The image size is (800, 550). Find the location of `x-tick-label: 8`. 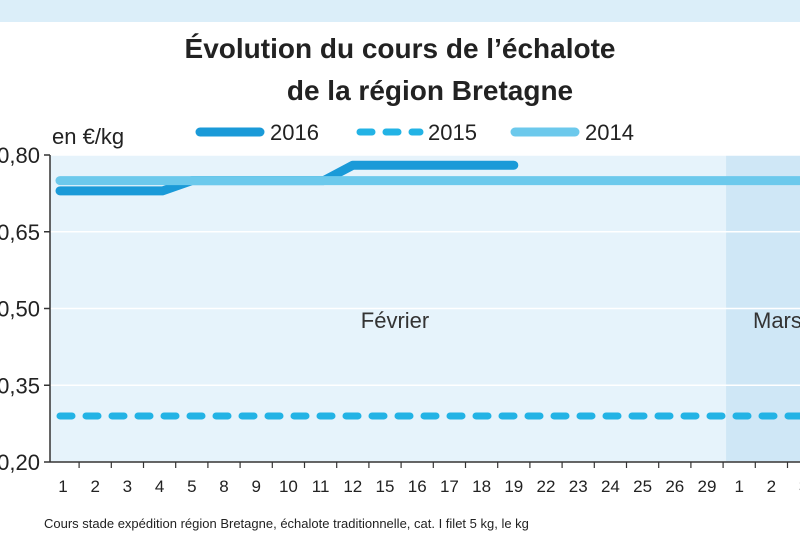

x-tick-label: 8 is located at coordinates (223, 486).